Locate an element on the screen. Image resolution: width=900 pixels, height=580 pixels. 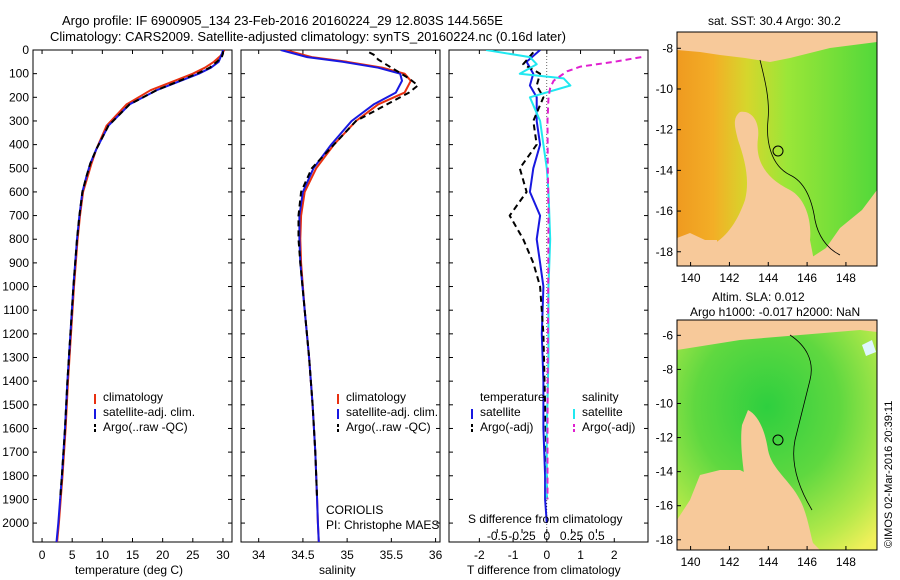
temperature-ytick-label: 1400 is located at coordinates (15, 381).